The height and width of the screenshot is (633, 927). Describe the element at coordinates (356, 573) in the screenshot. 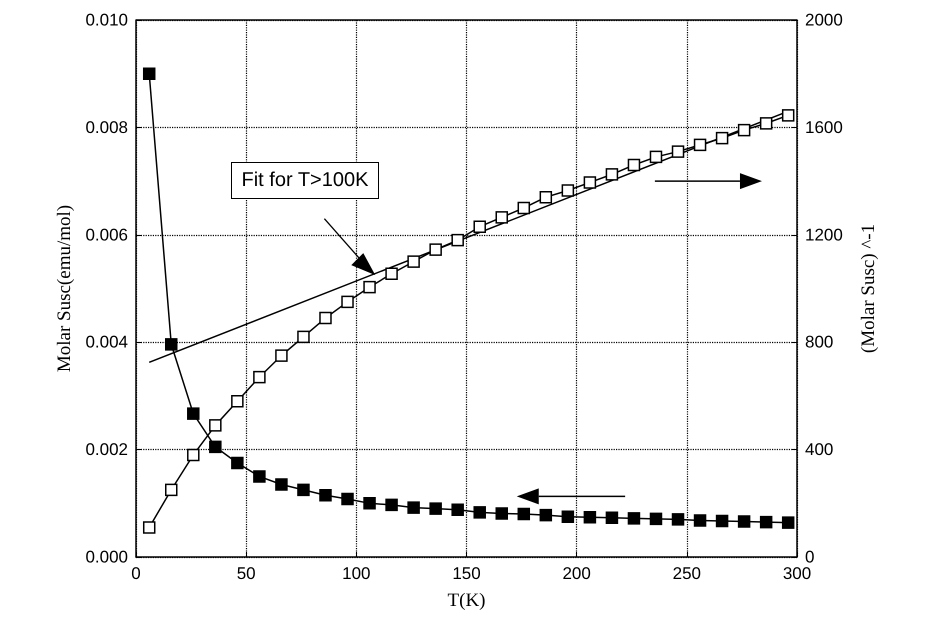

I see `x-tick-label: 100` at that location.